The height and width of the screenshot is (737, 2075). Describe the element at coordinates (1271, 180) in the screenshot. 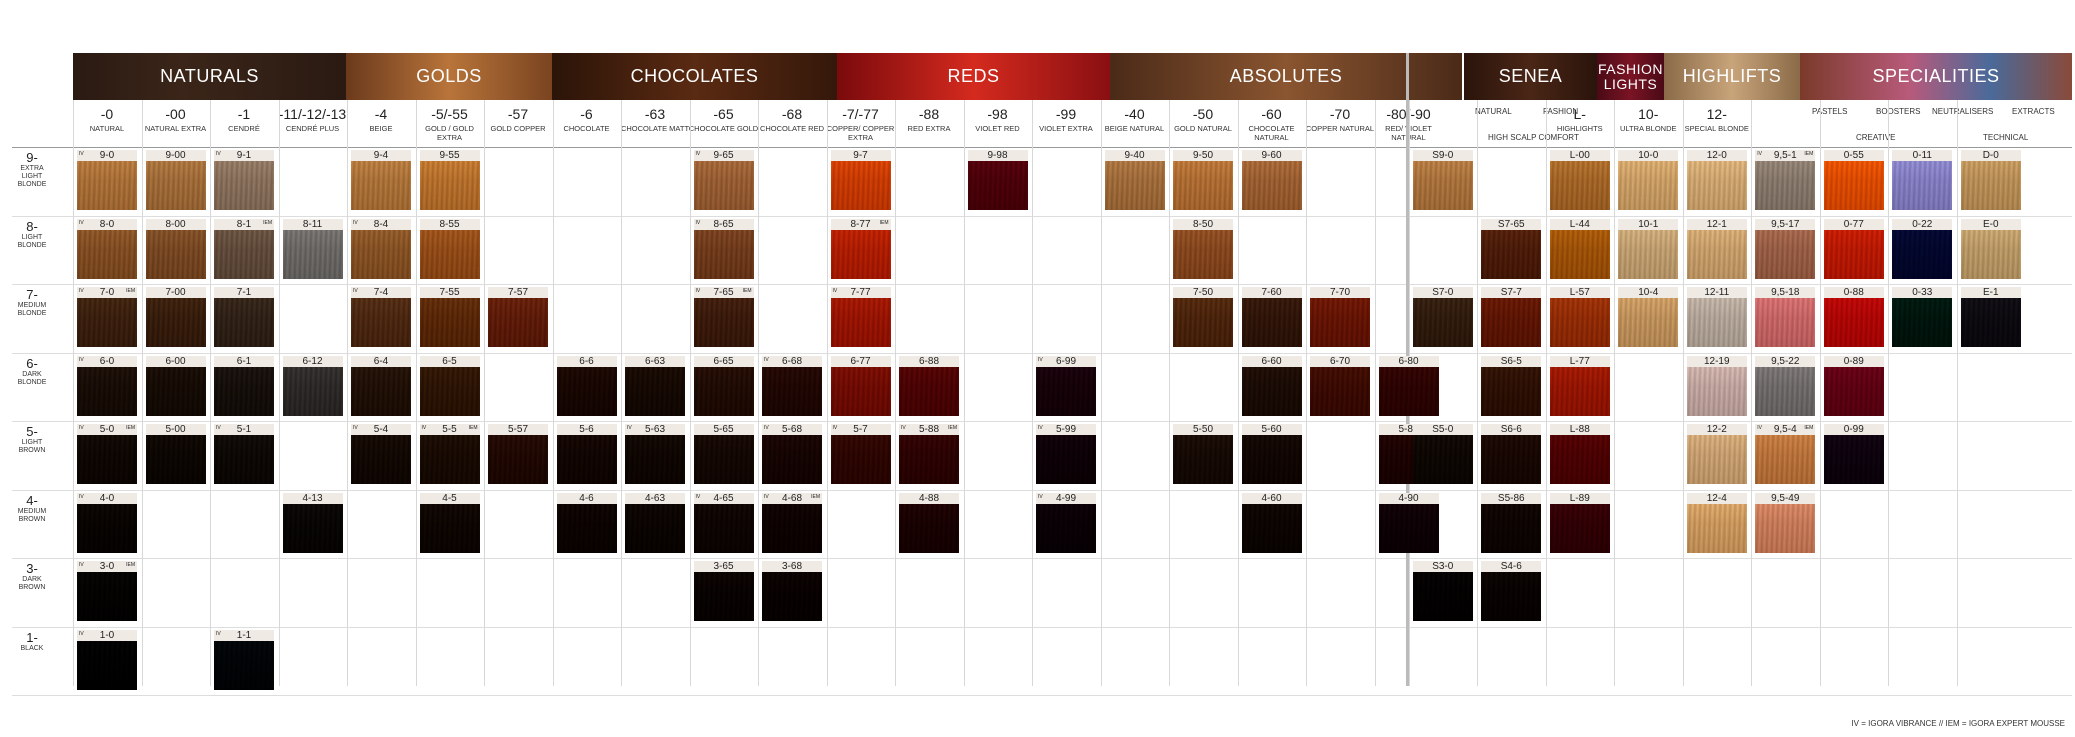

I see `swatch-9-60: 9-60` at that location.